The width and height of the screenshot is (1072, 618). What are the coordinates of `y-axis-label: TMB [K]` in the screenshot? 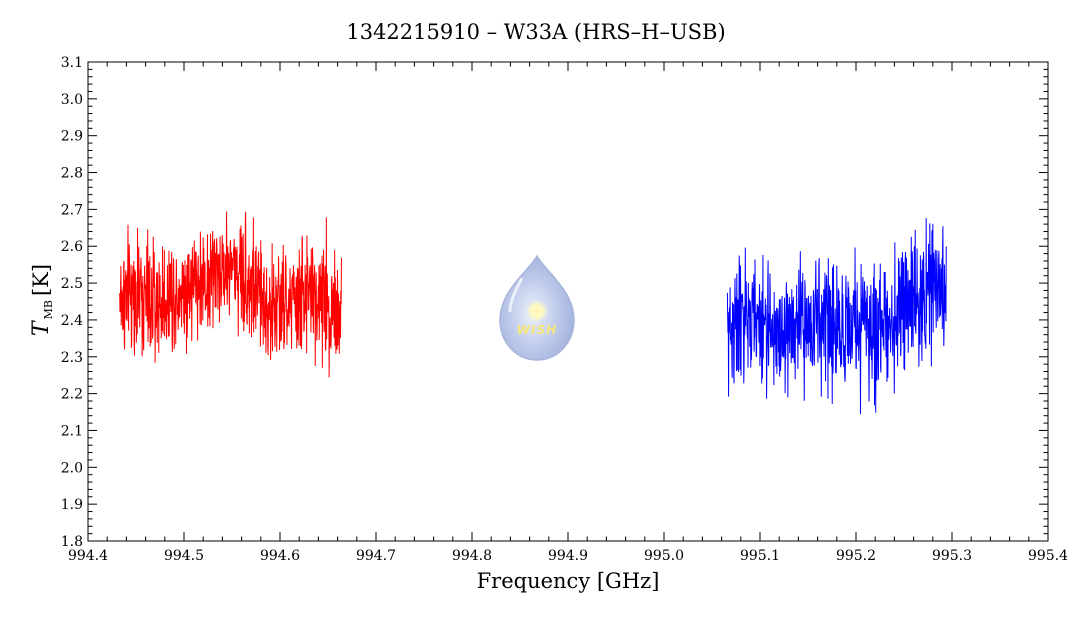 It's located at (42, 300).